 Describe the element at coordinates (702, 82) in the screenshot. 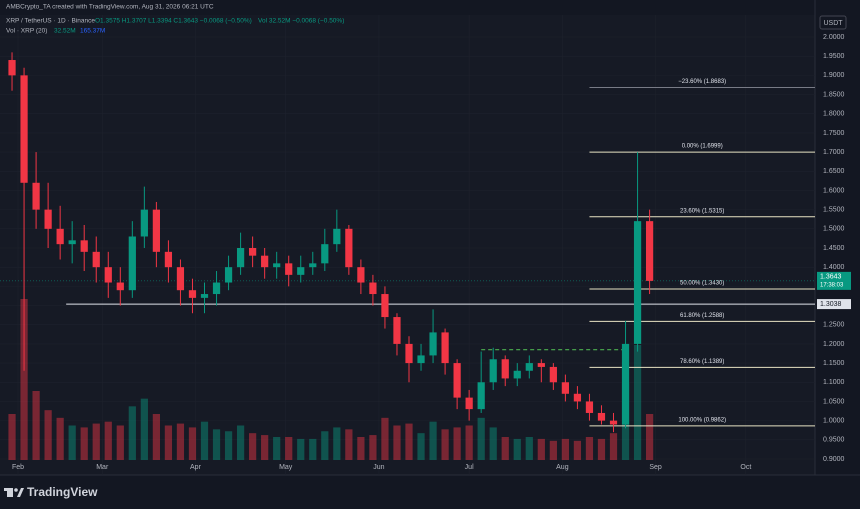

I see `fib-label: −23.60% (1.8683)` at that location.